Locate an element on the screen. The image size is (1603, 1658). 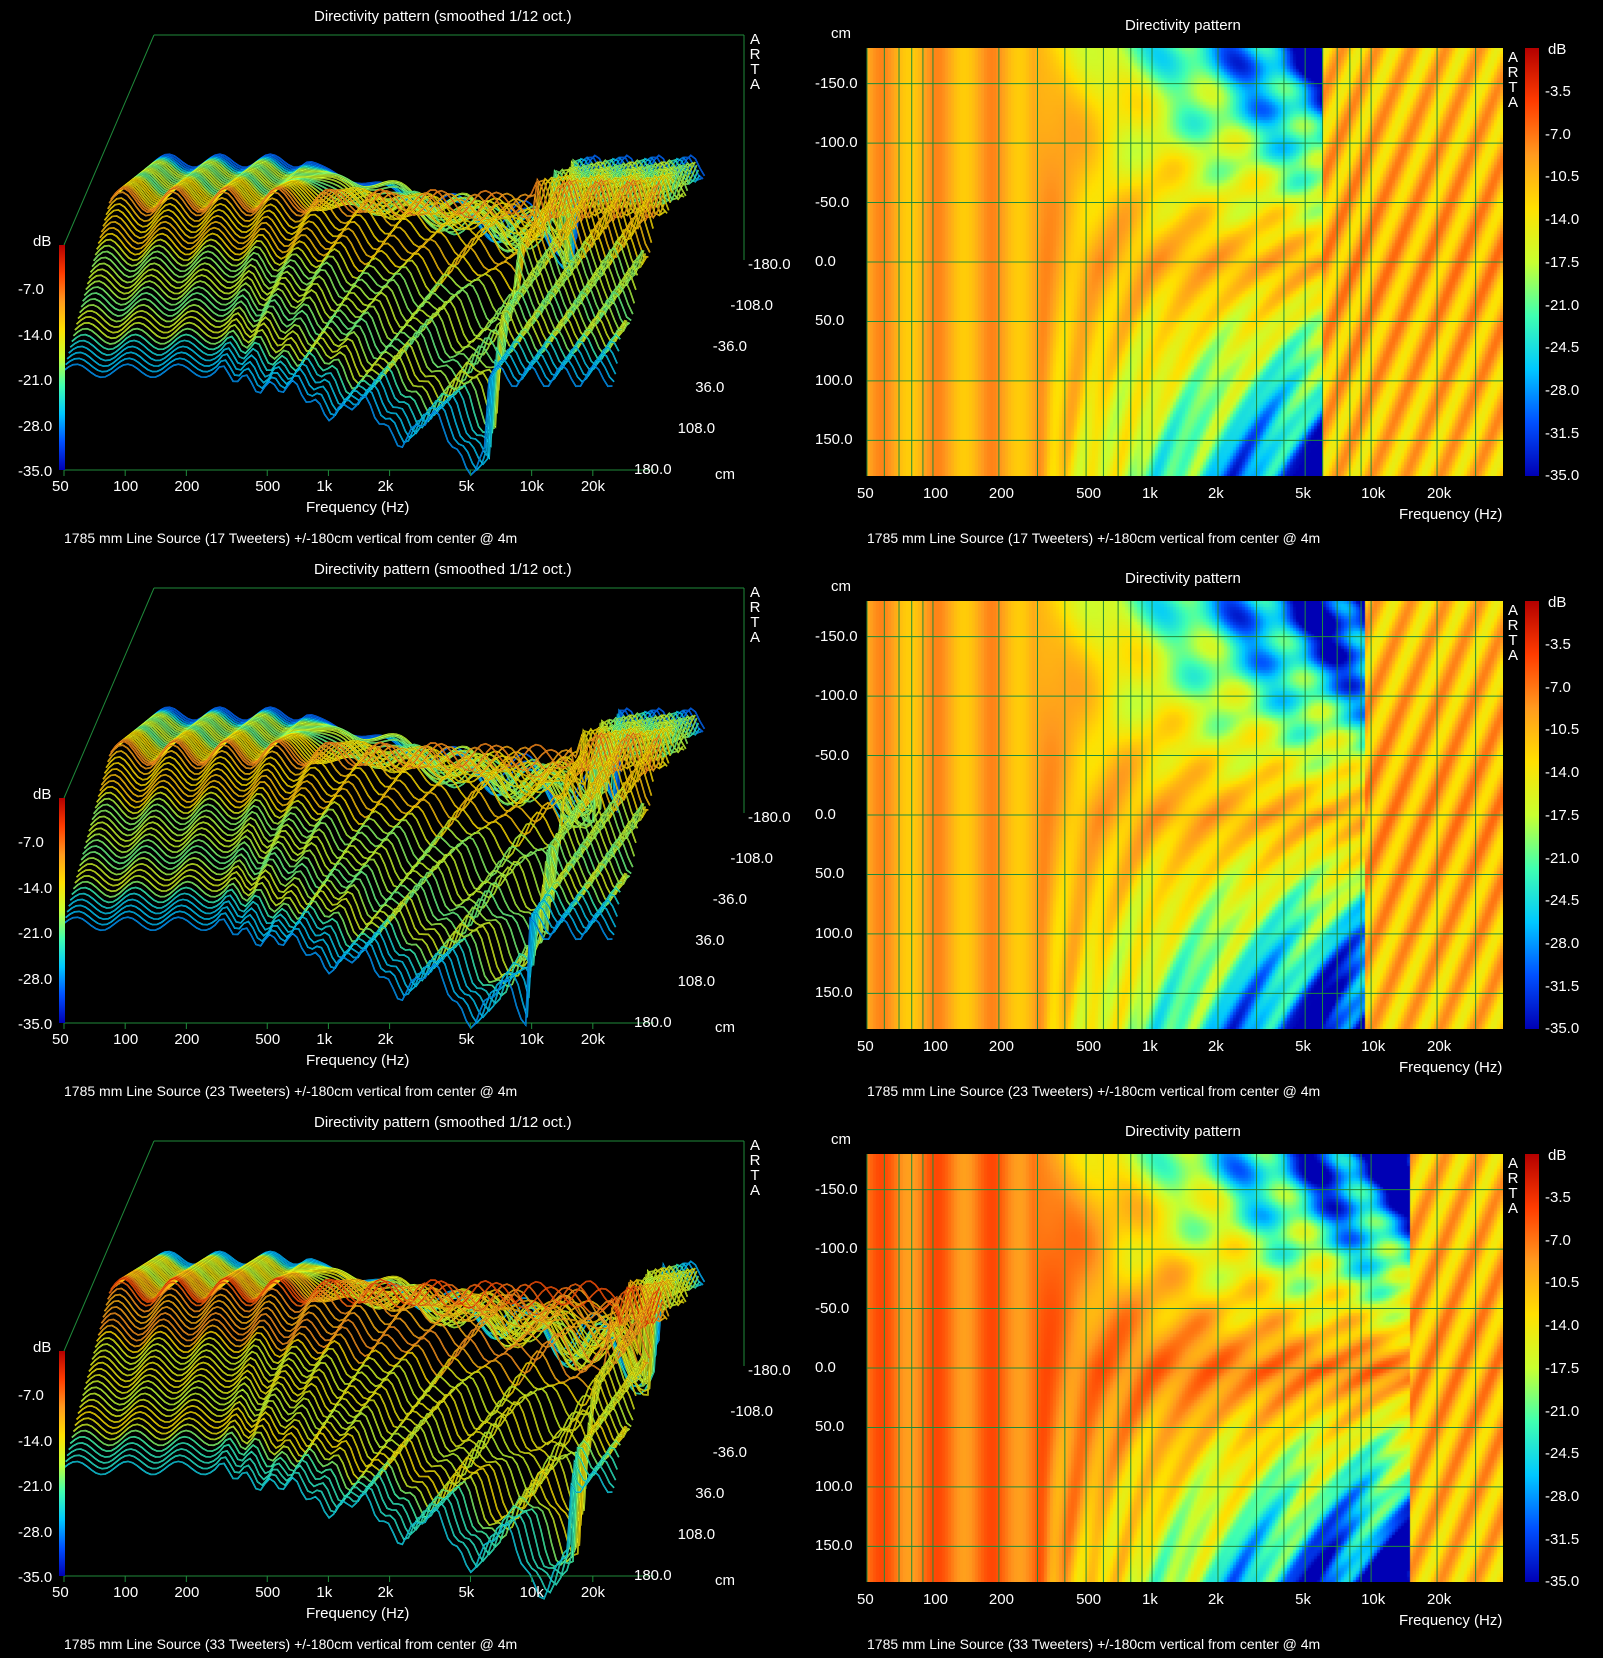
y-tick-label: -28.0 is located at coordinates (35, 1532).